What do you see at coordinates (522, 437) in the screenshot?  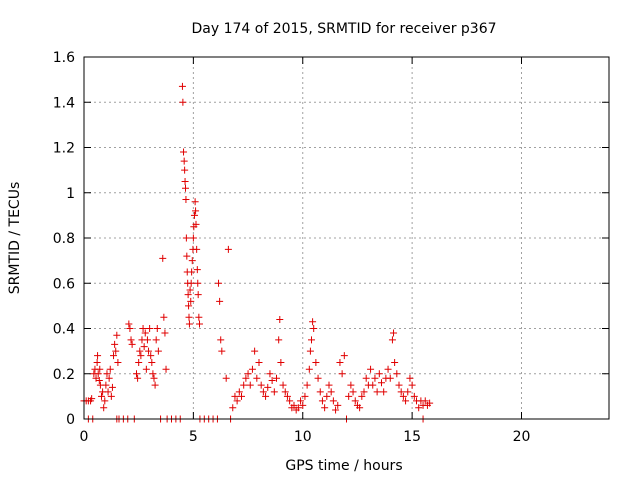 I see `x-tick-label: 20` at bounding box center [522, 437].